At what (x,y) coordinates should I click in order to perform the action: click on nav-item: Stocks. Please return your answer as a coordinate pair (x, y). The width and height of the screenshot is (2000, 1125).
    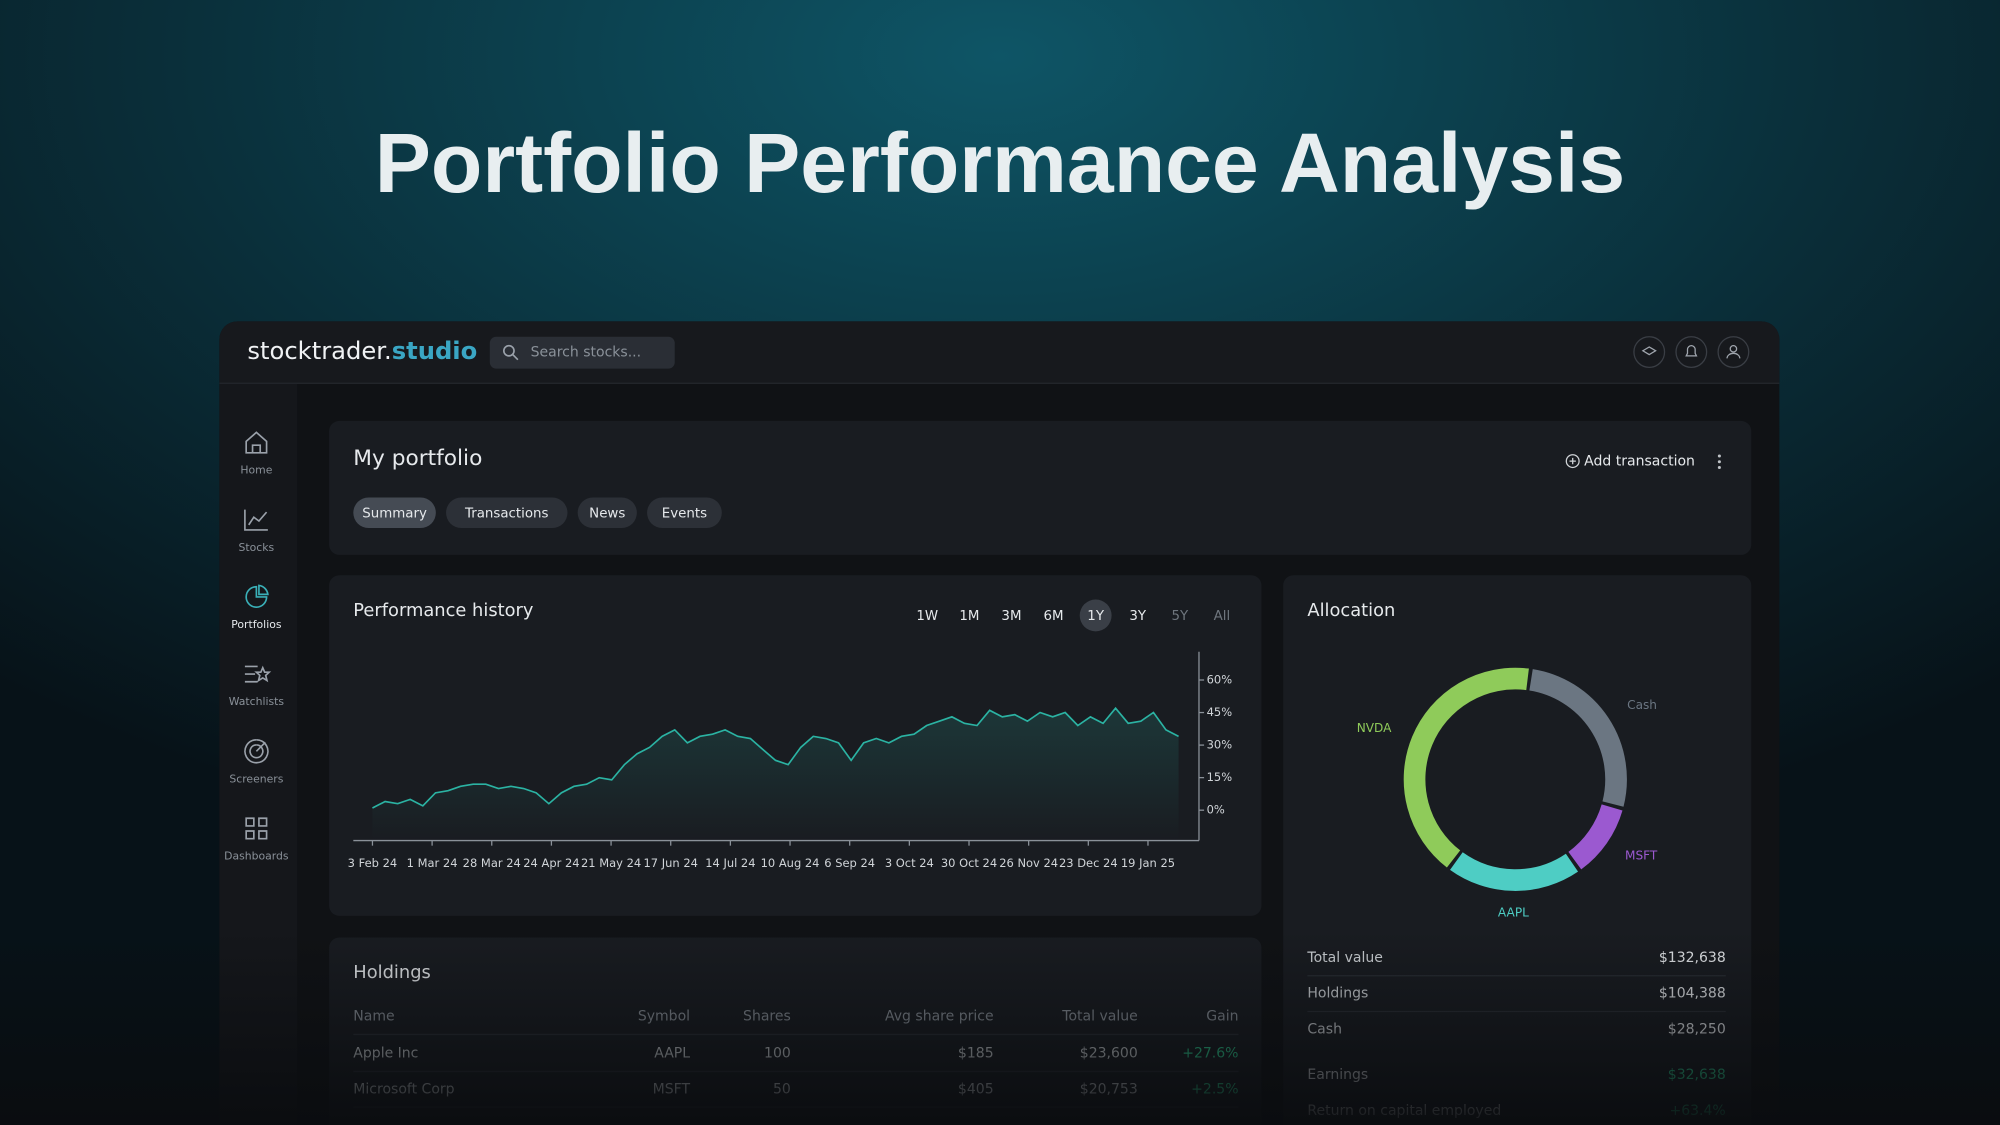
    Looking at the image, I should click on (257, 531).